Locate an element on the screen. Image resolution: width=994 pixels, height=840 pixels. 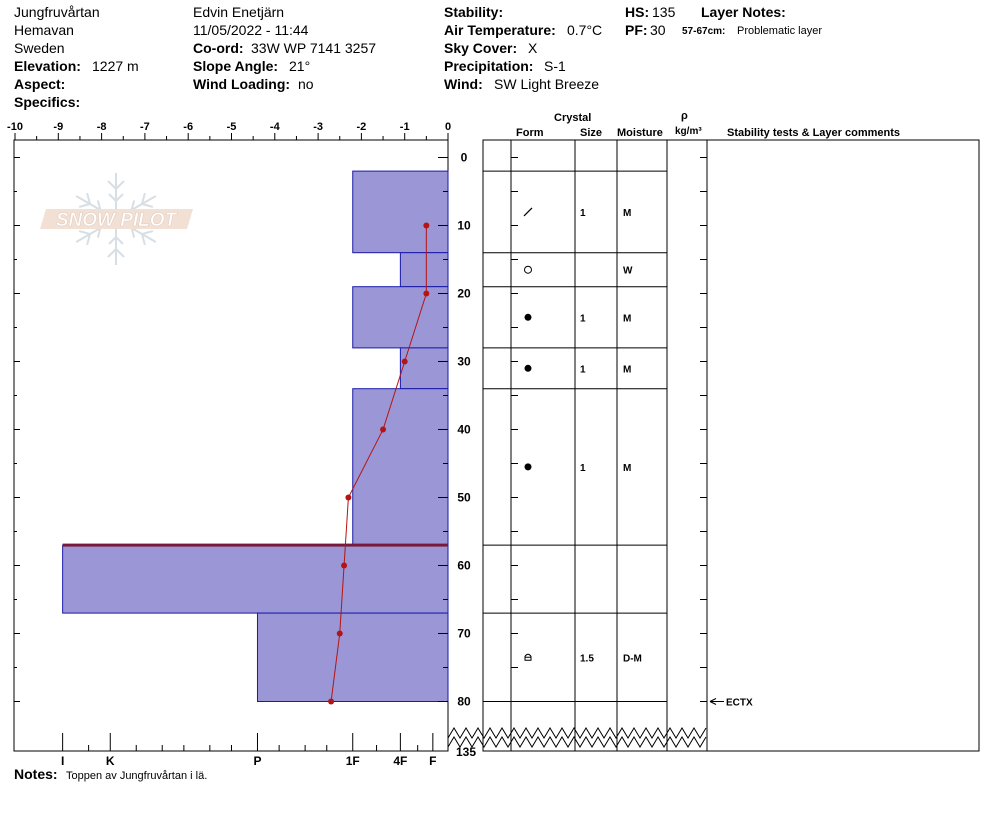
wind-value: SW Light Breeze is located at coordinates (547, 84).